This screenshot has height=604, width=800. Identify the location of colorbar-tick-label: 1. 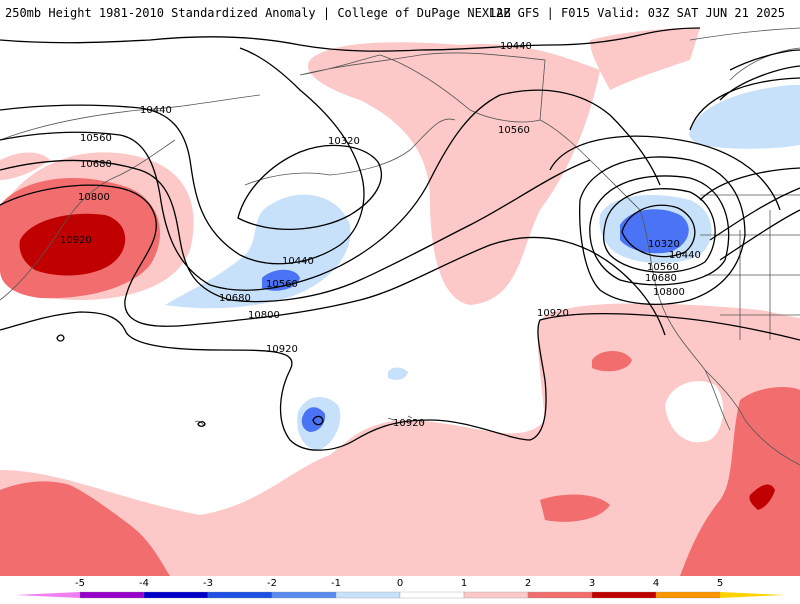
(464, 583).